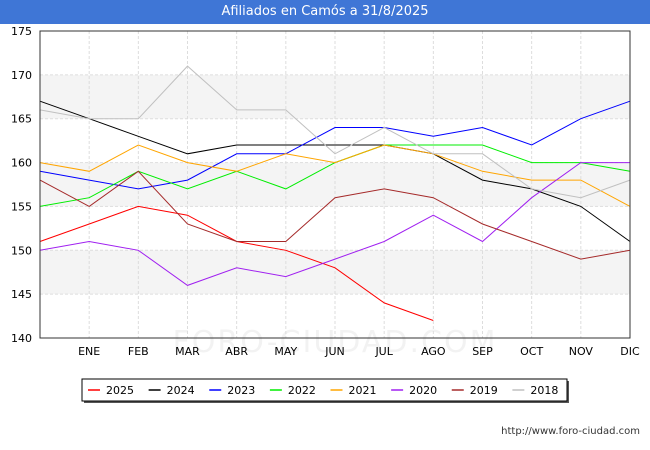 The image size is (650, 450). What do you see at coordinates (334, 351) in the screenshot?
I see `x-tick-label: JUN` at bounding box center [334, 351].